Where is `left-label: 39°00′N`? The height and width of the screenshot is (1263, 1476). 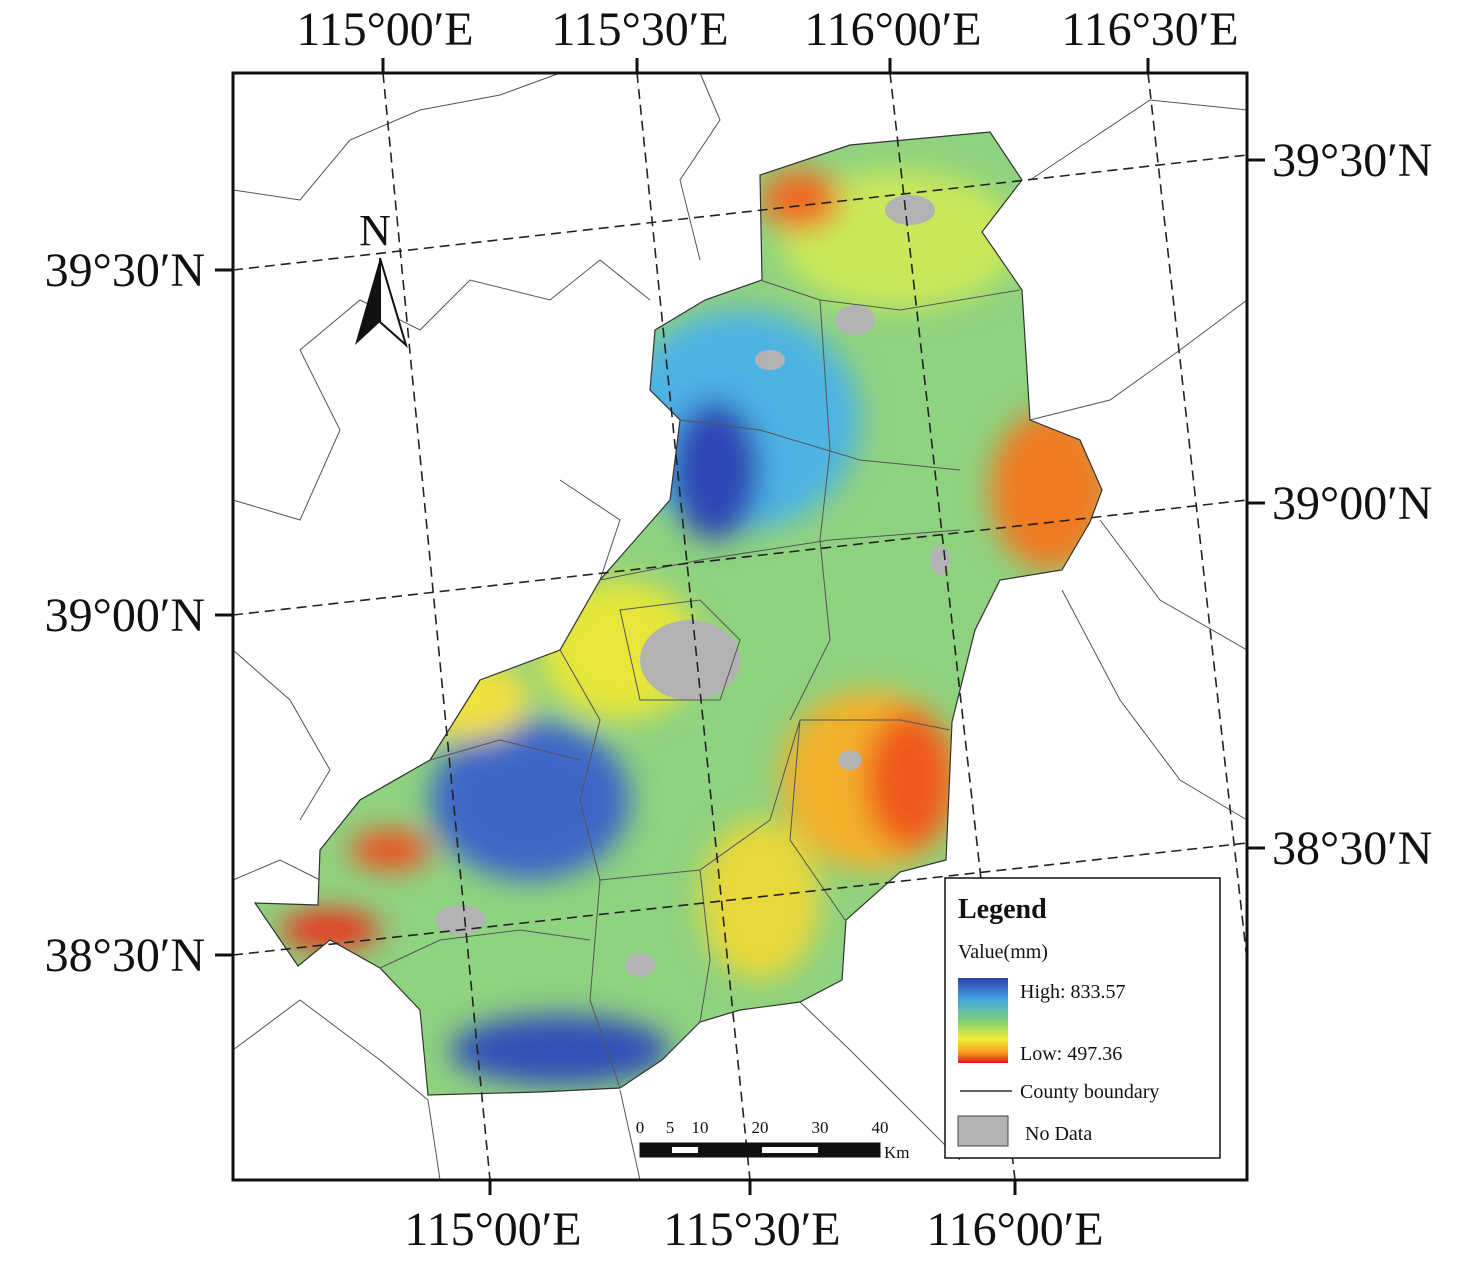
left-label: 39°00′N is located at coordinates (125, 615).